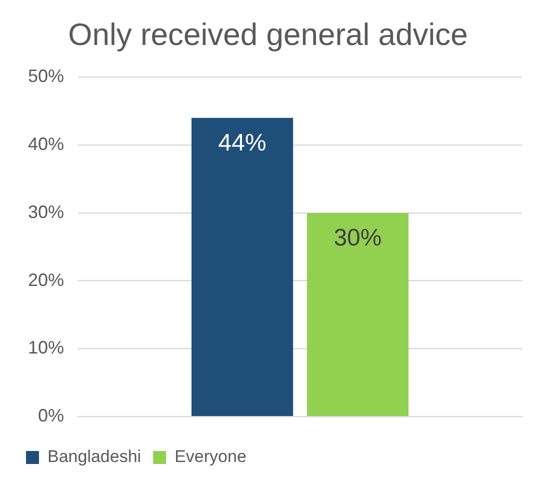 The width and height of the screenshot is (544, 488). I want to click on legend-label: Everyone, so click(210, 456).